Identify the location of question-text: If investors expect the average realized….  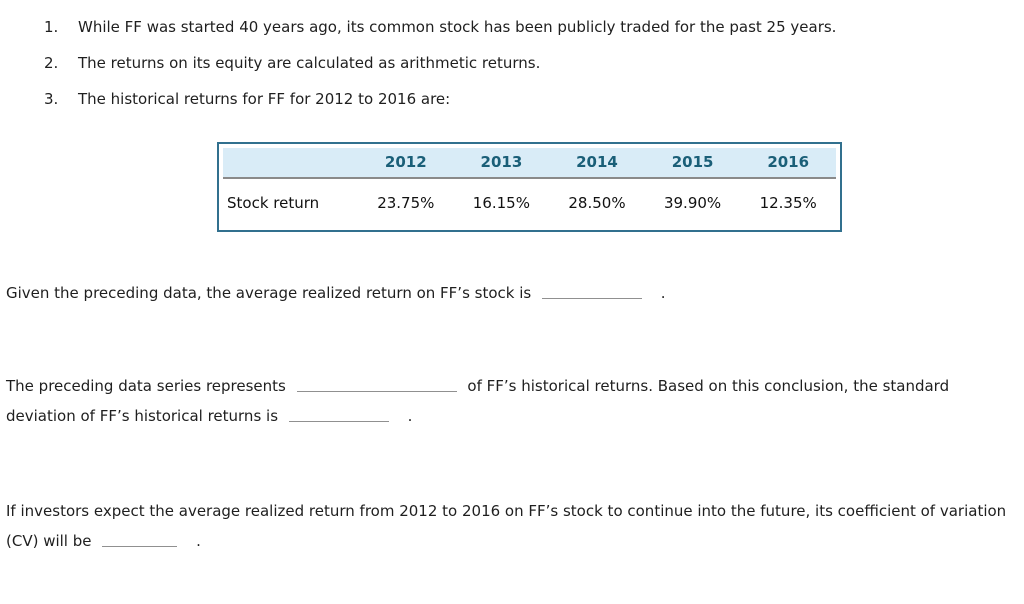
(506, 526).